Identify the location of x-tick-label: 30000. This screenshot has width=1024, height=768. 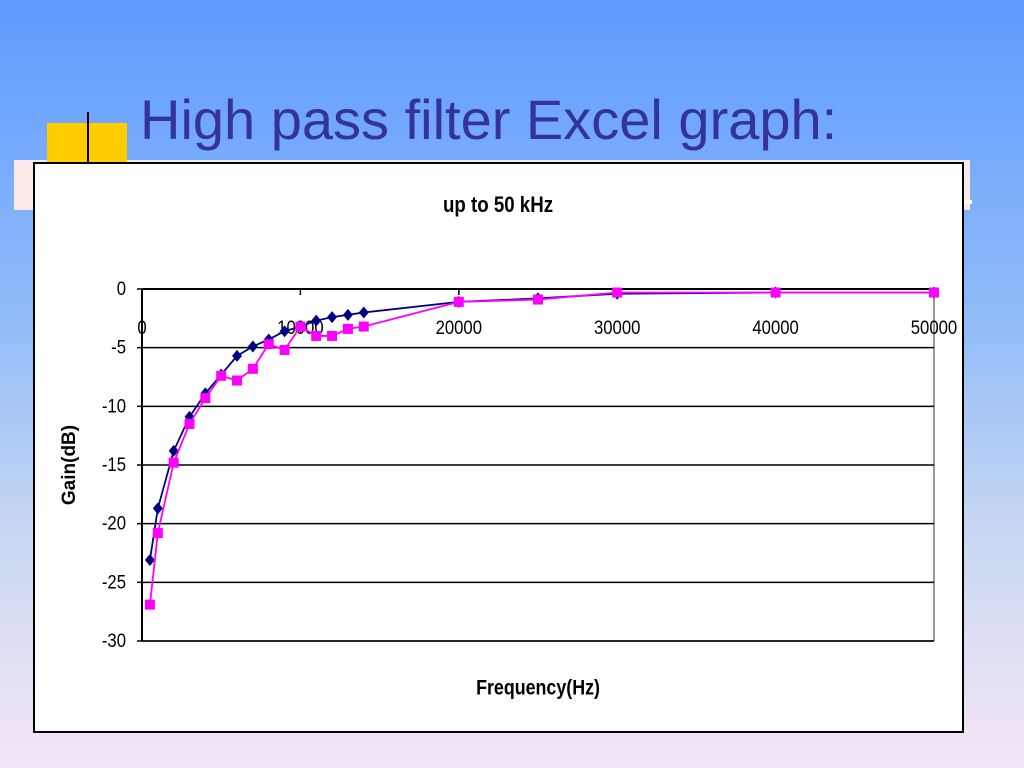
(617, 327).